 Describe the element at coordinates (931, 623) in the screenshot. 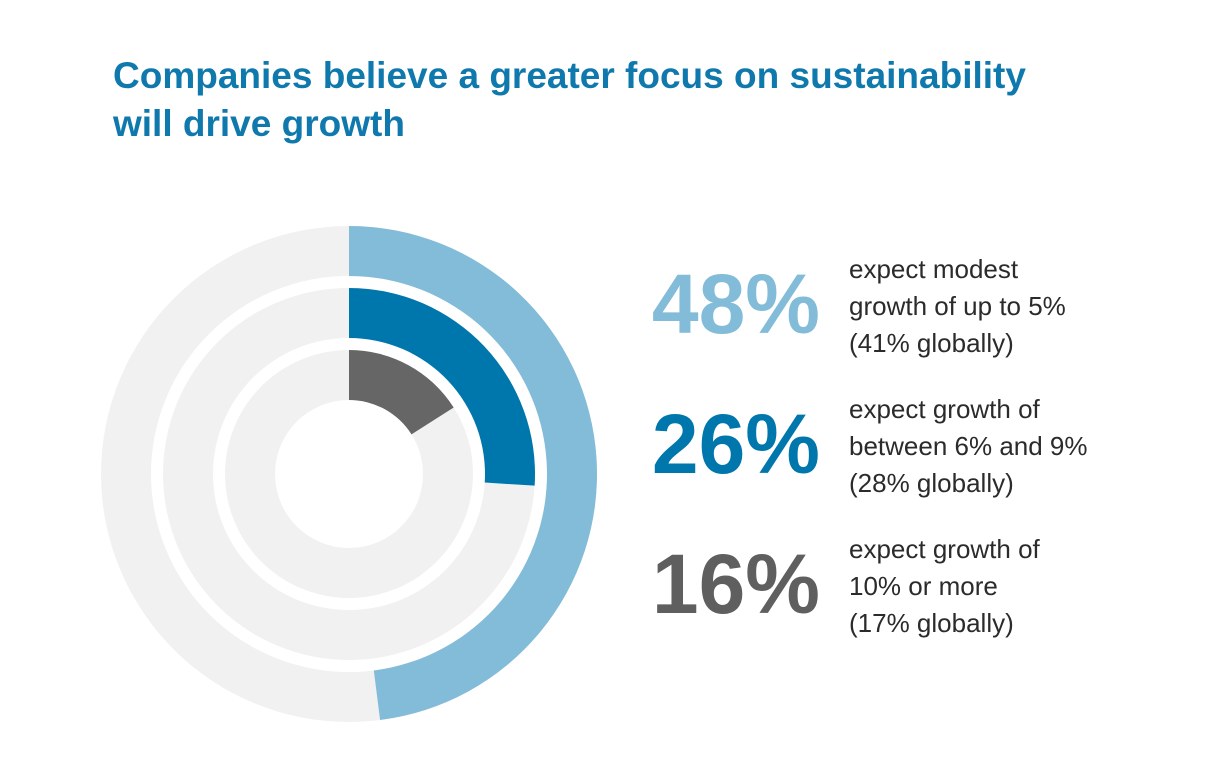

I see `stat-desc-line: (17% globally)` at that location.